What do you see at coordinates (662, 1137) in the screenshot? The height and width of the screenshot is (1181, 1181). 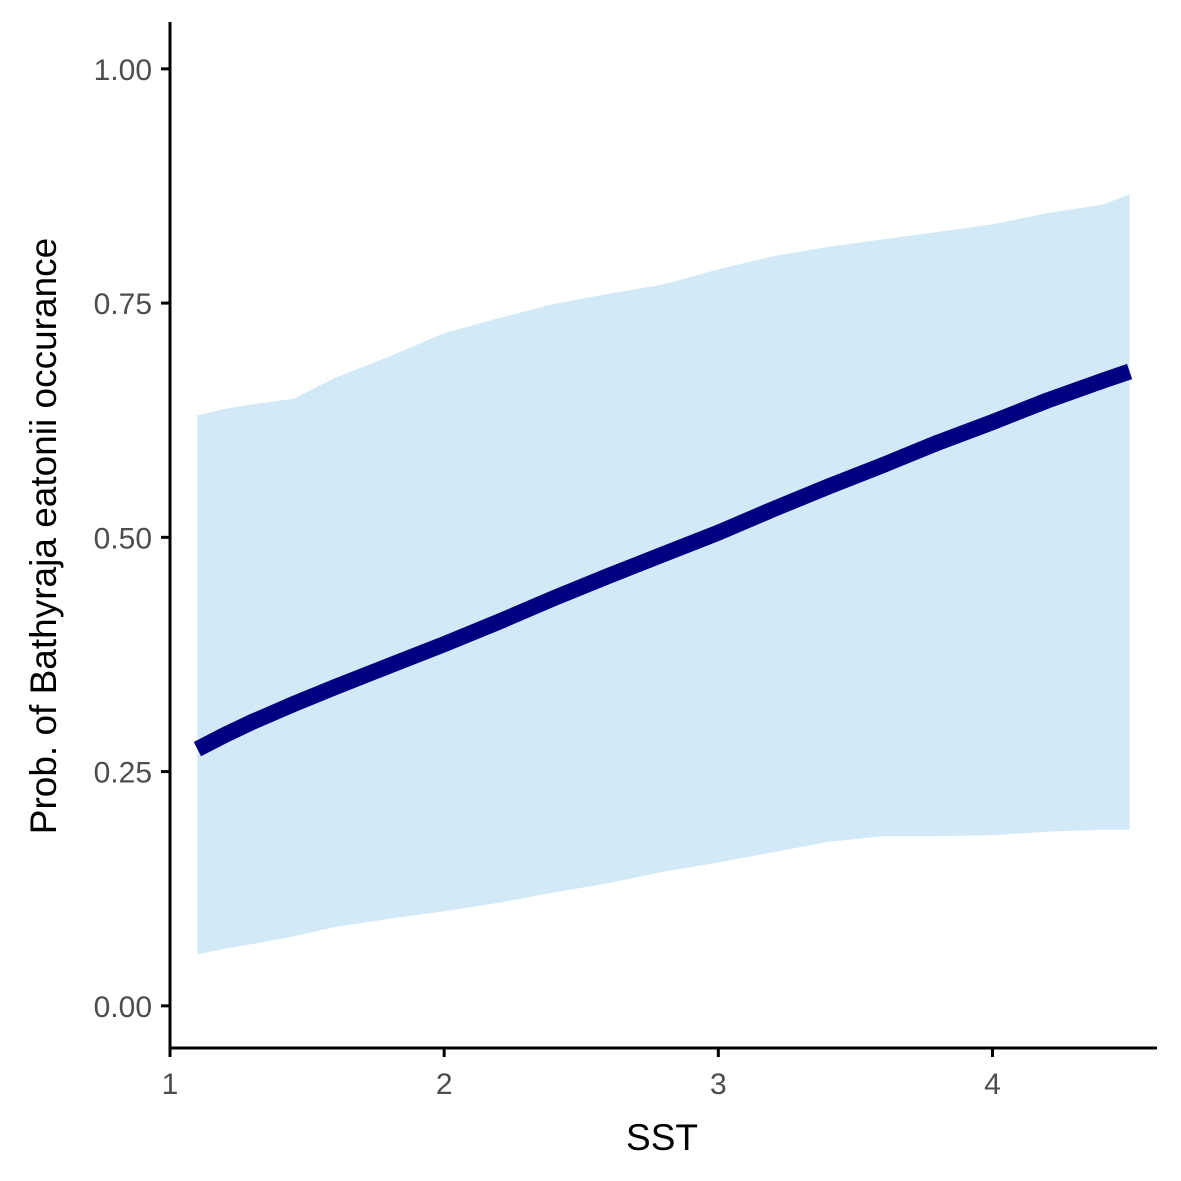 I see `x-axis-title: SST` at bounding box center [662, 1137].